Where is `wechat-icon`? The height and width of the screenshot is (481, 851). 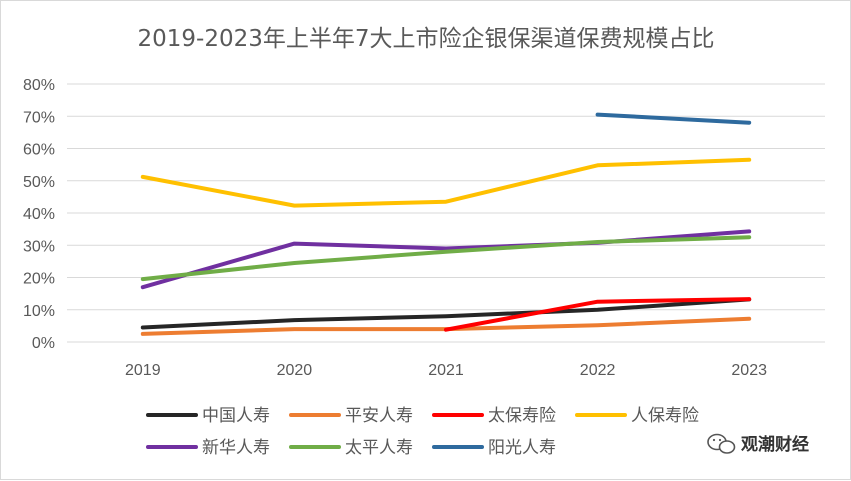 wechat-icon is located at coordinates (721, 443).